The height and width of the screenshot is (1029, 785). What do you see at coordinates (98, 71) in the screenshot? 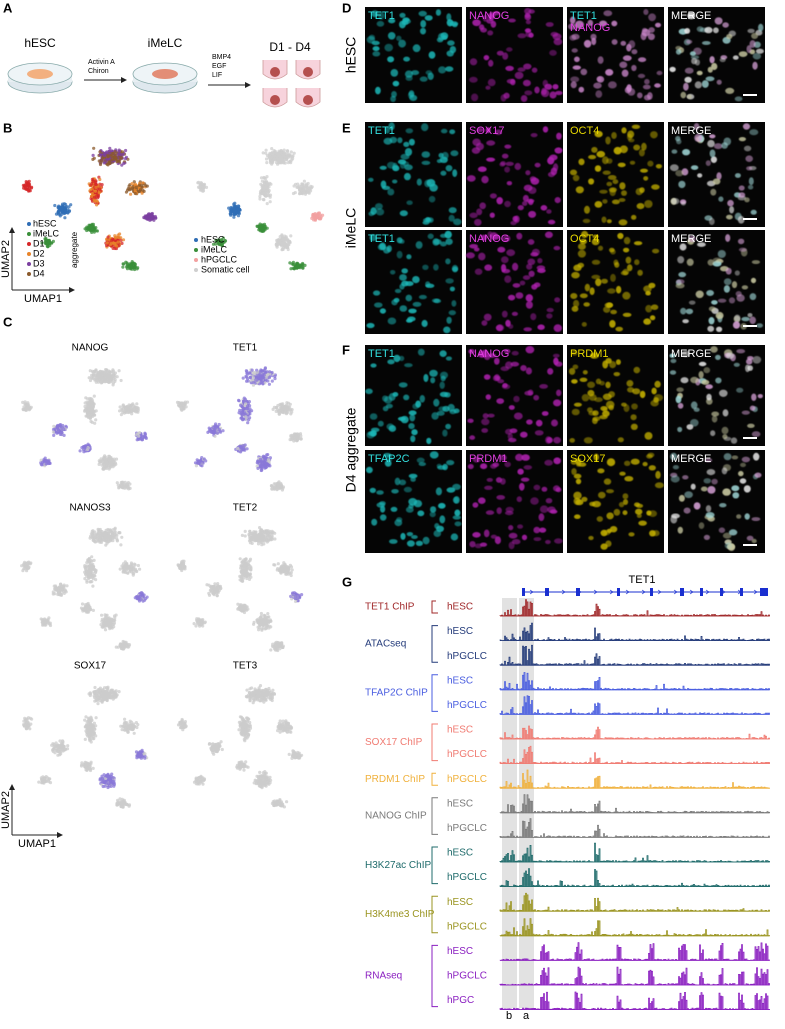
I see `factor: Chiron` at bounding box center [98, 71].